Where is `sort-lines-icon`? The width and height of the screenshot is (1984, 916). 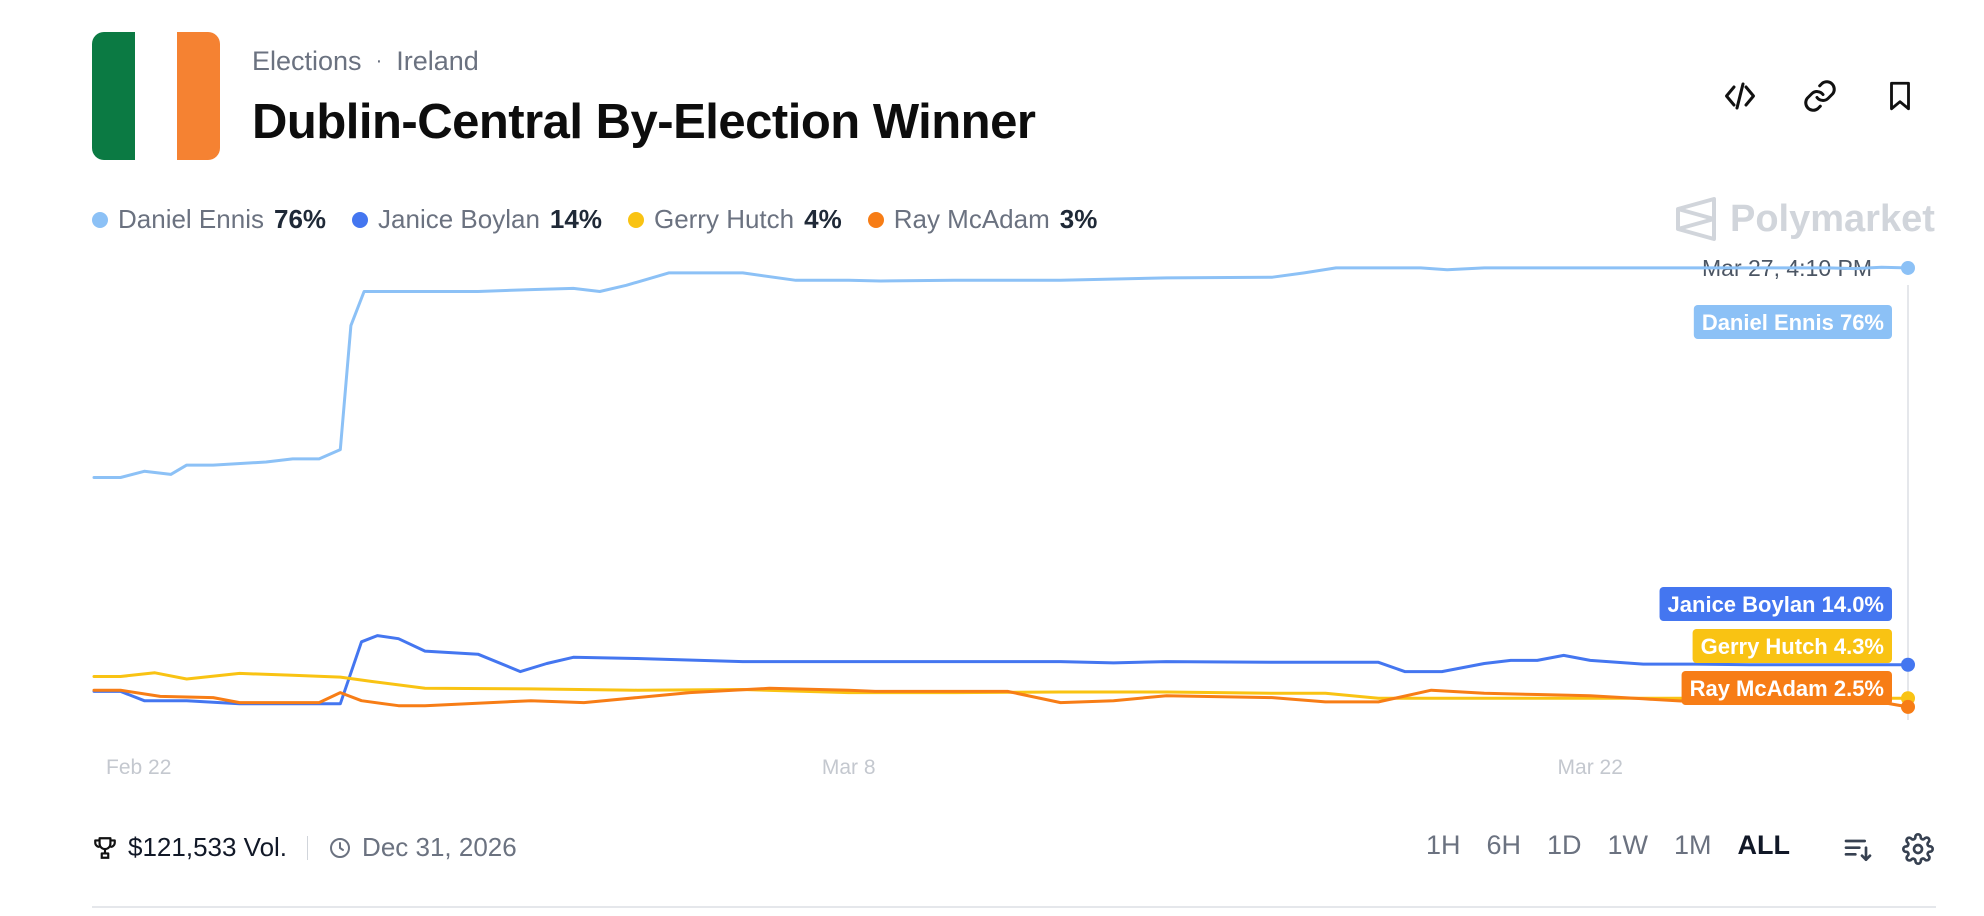 sort-lines-icon is located at coordinates (1858, 849).